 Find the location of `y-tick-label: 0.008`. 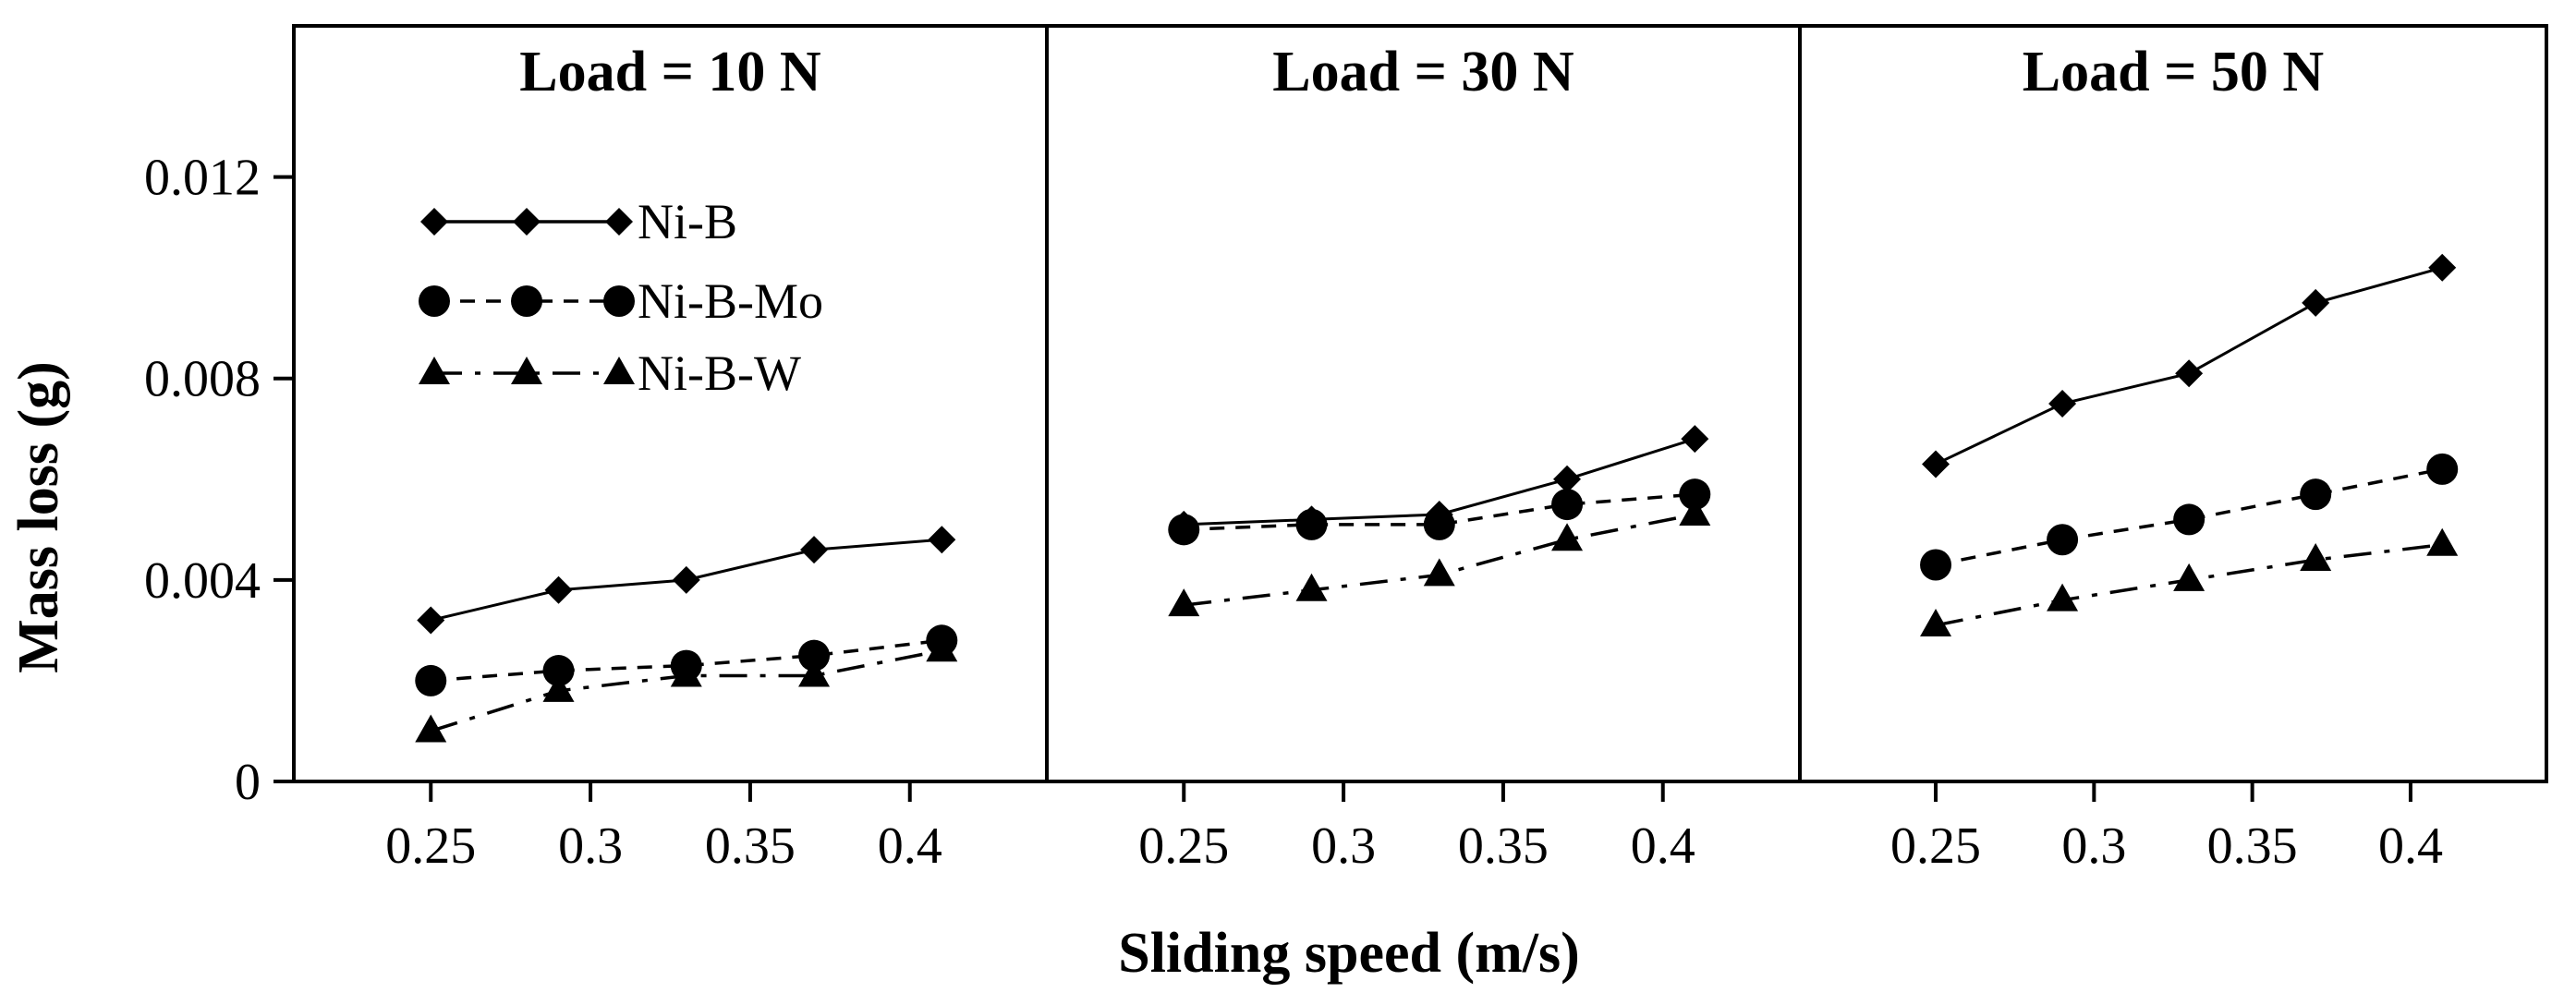

y-tick-label: 0.008 is located at coordinates (202, 379).